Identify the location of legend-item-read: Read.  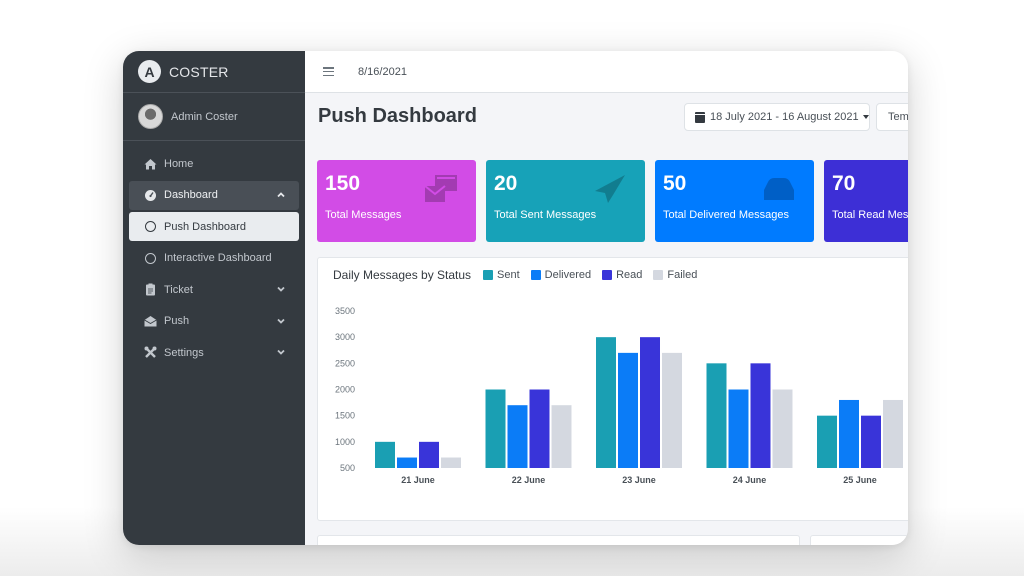
(622, 275).